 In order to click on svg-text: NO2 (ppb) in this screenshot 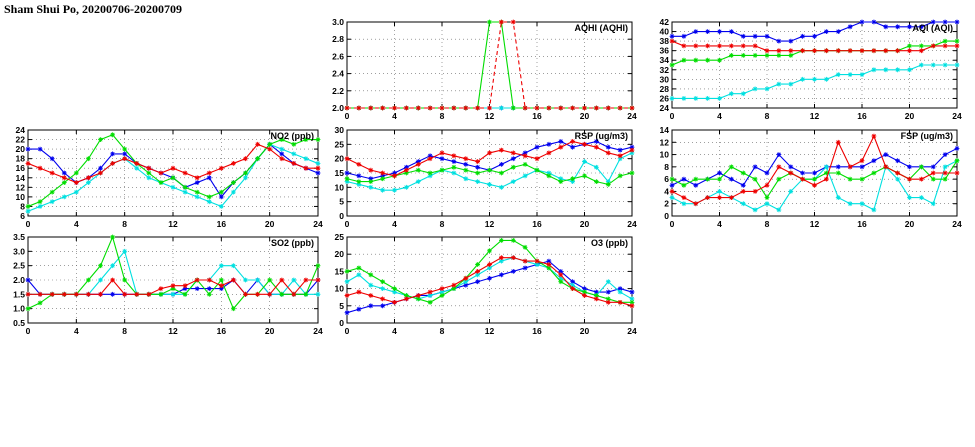, I will do `click(293, 136)`.